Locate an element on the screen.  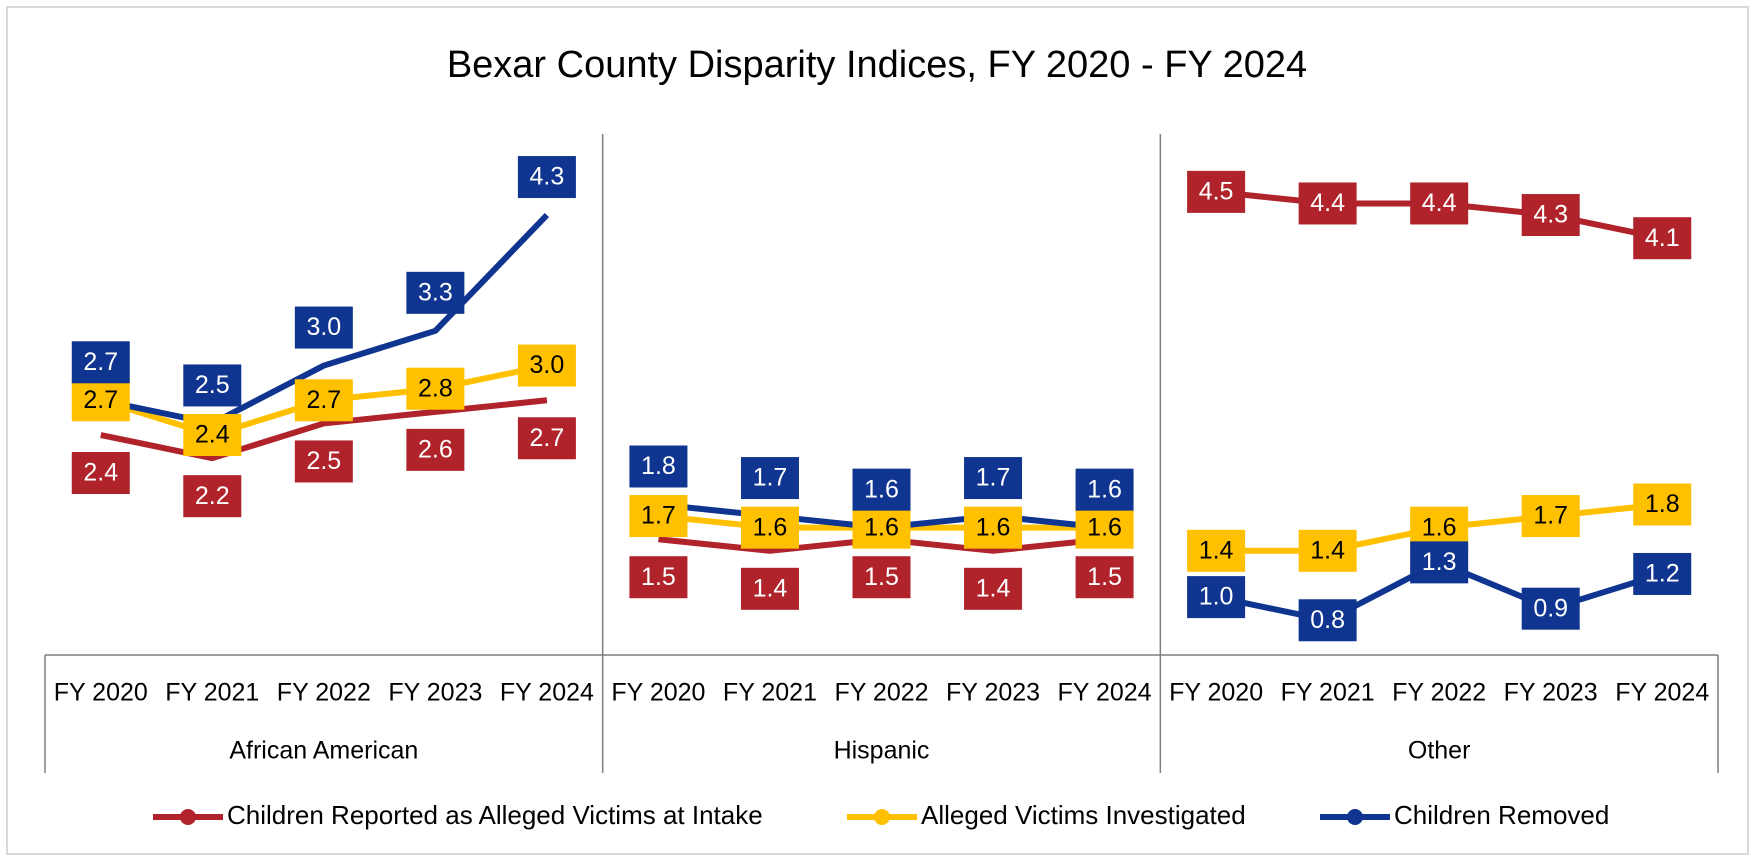
group-label: Hispanic is located at coordinates (882, 751).